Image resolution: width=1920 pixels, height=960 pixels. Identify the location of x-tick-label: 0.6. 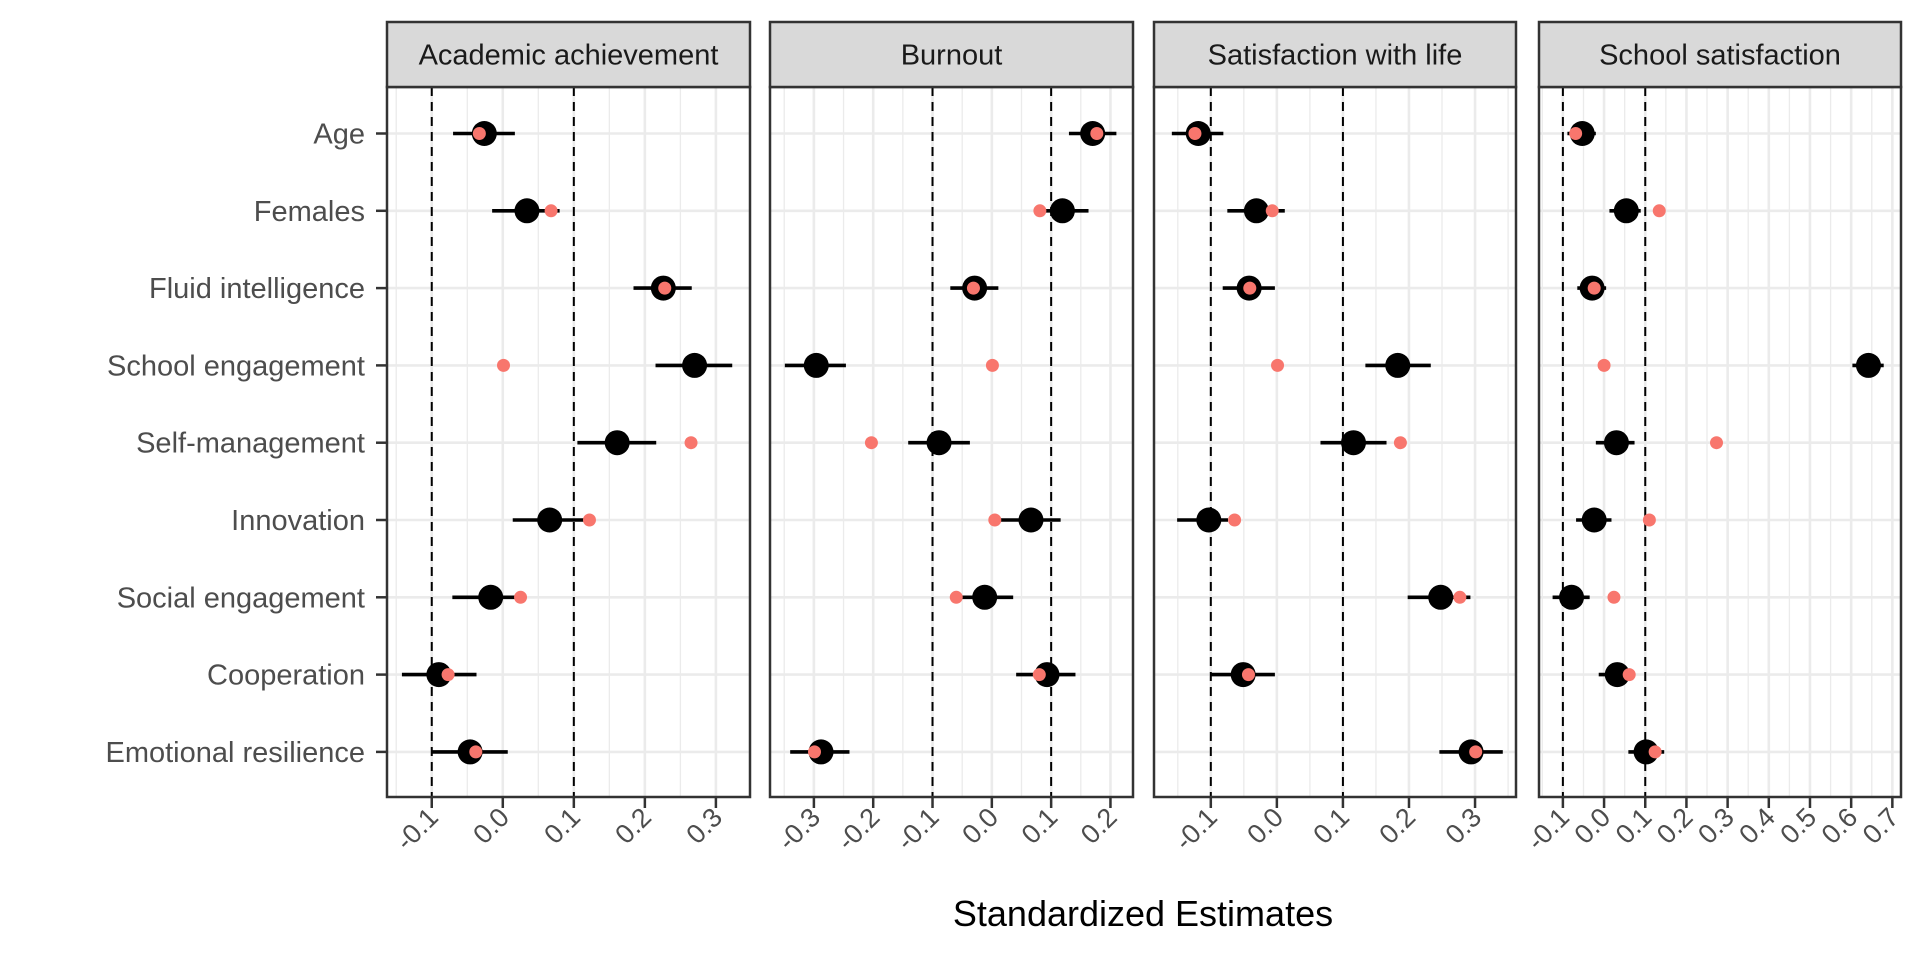
(1840, 826).